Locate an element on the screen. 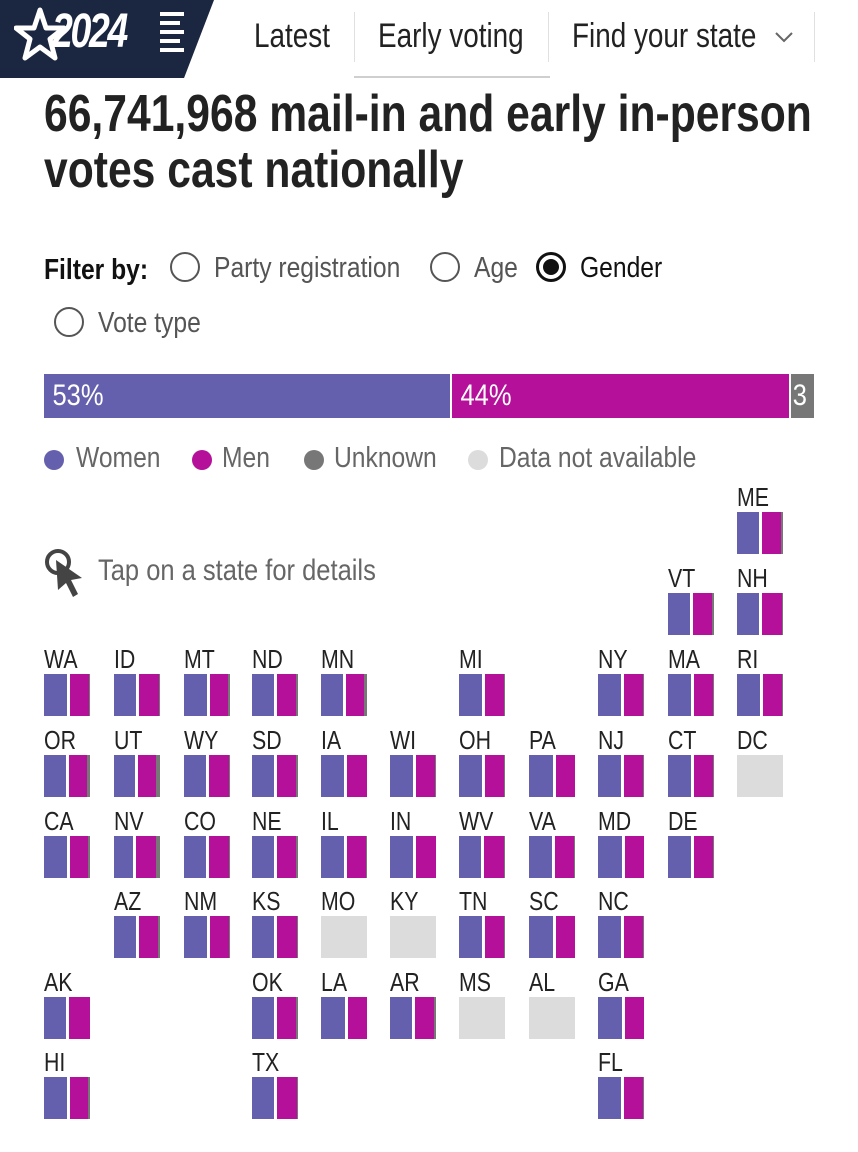 The width and height of the screenshot is (858, 1152). radio-vote-type is located at coordinates (69, 322).